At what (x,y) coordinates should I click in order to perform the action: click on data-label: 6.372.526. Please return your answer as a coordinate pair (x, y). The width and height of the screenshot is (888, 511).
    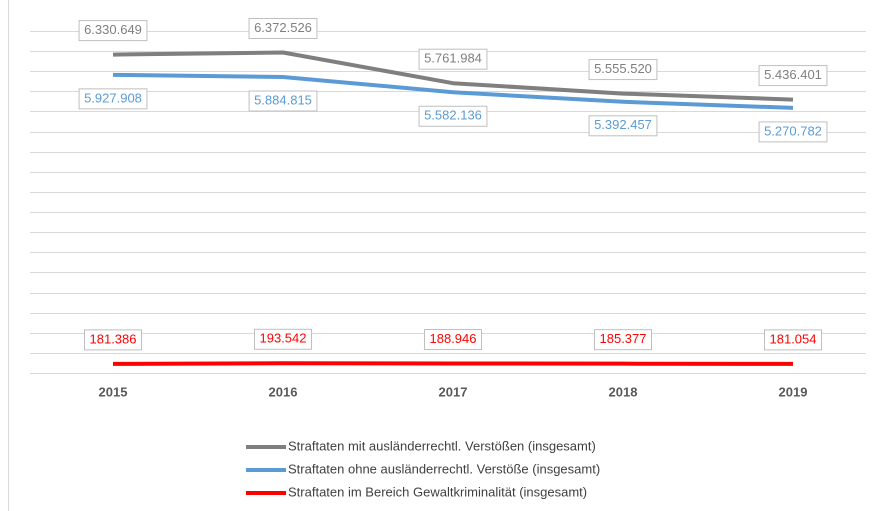
    Looking at the image, I should click on (283, 27).